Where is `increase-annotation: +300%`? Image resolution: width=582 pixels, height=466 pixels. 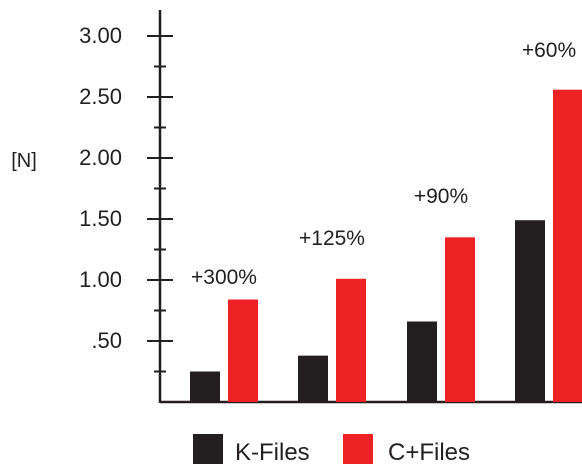
increase-annotation: +300% is located at coordinates (224, 277).